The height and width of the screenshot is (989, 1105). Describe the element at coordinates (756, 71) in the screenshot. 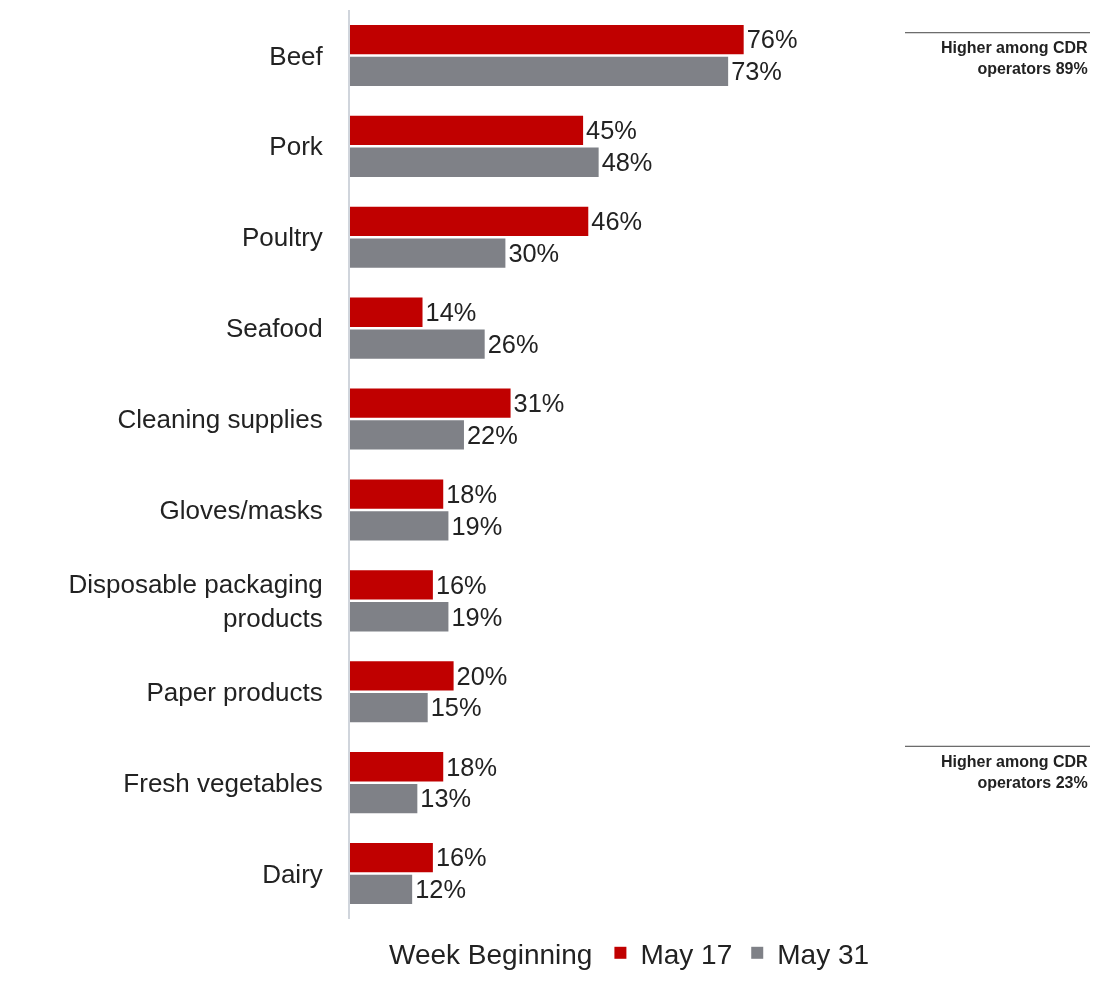

I see `data-label: 73%` at that location.